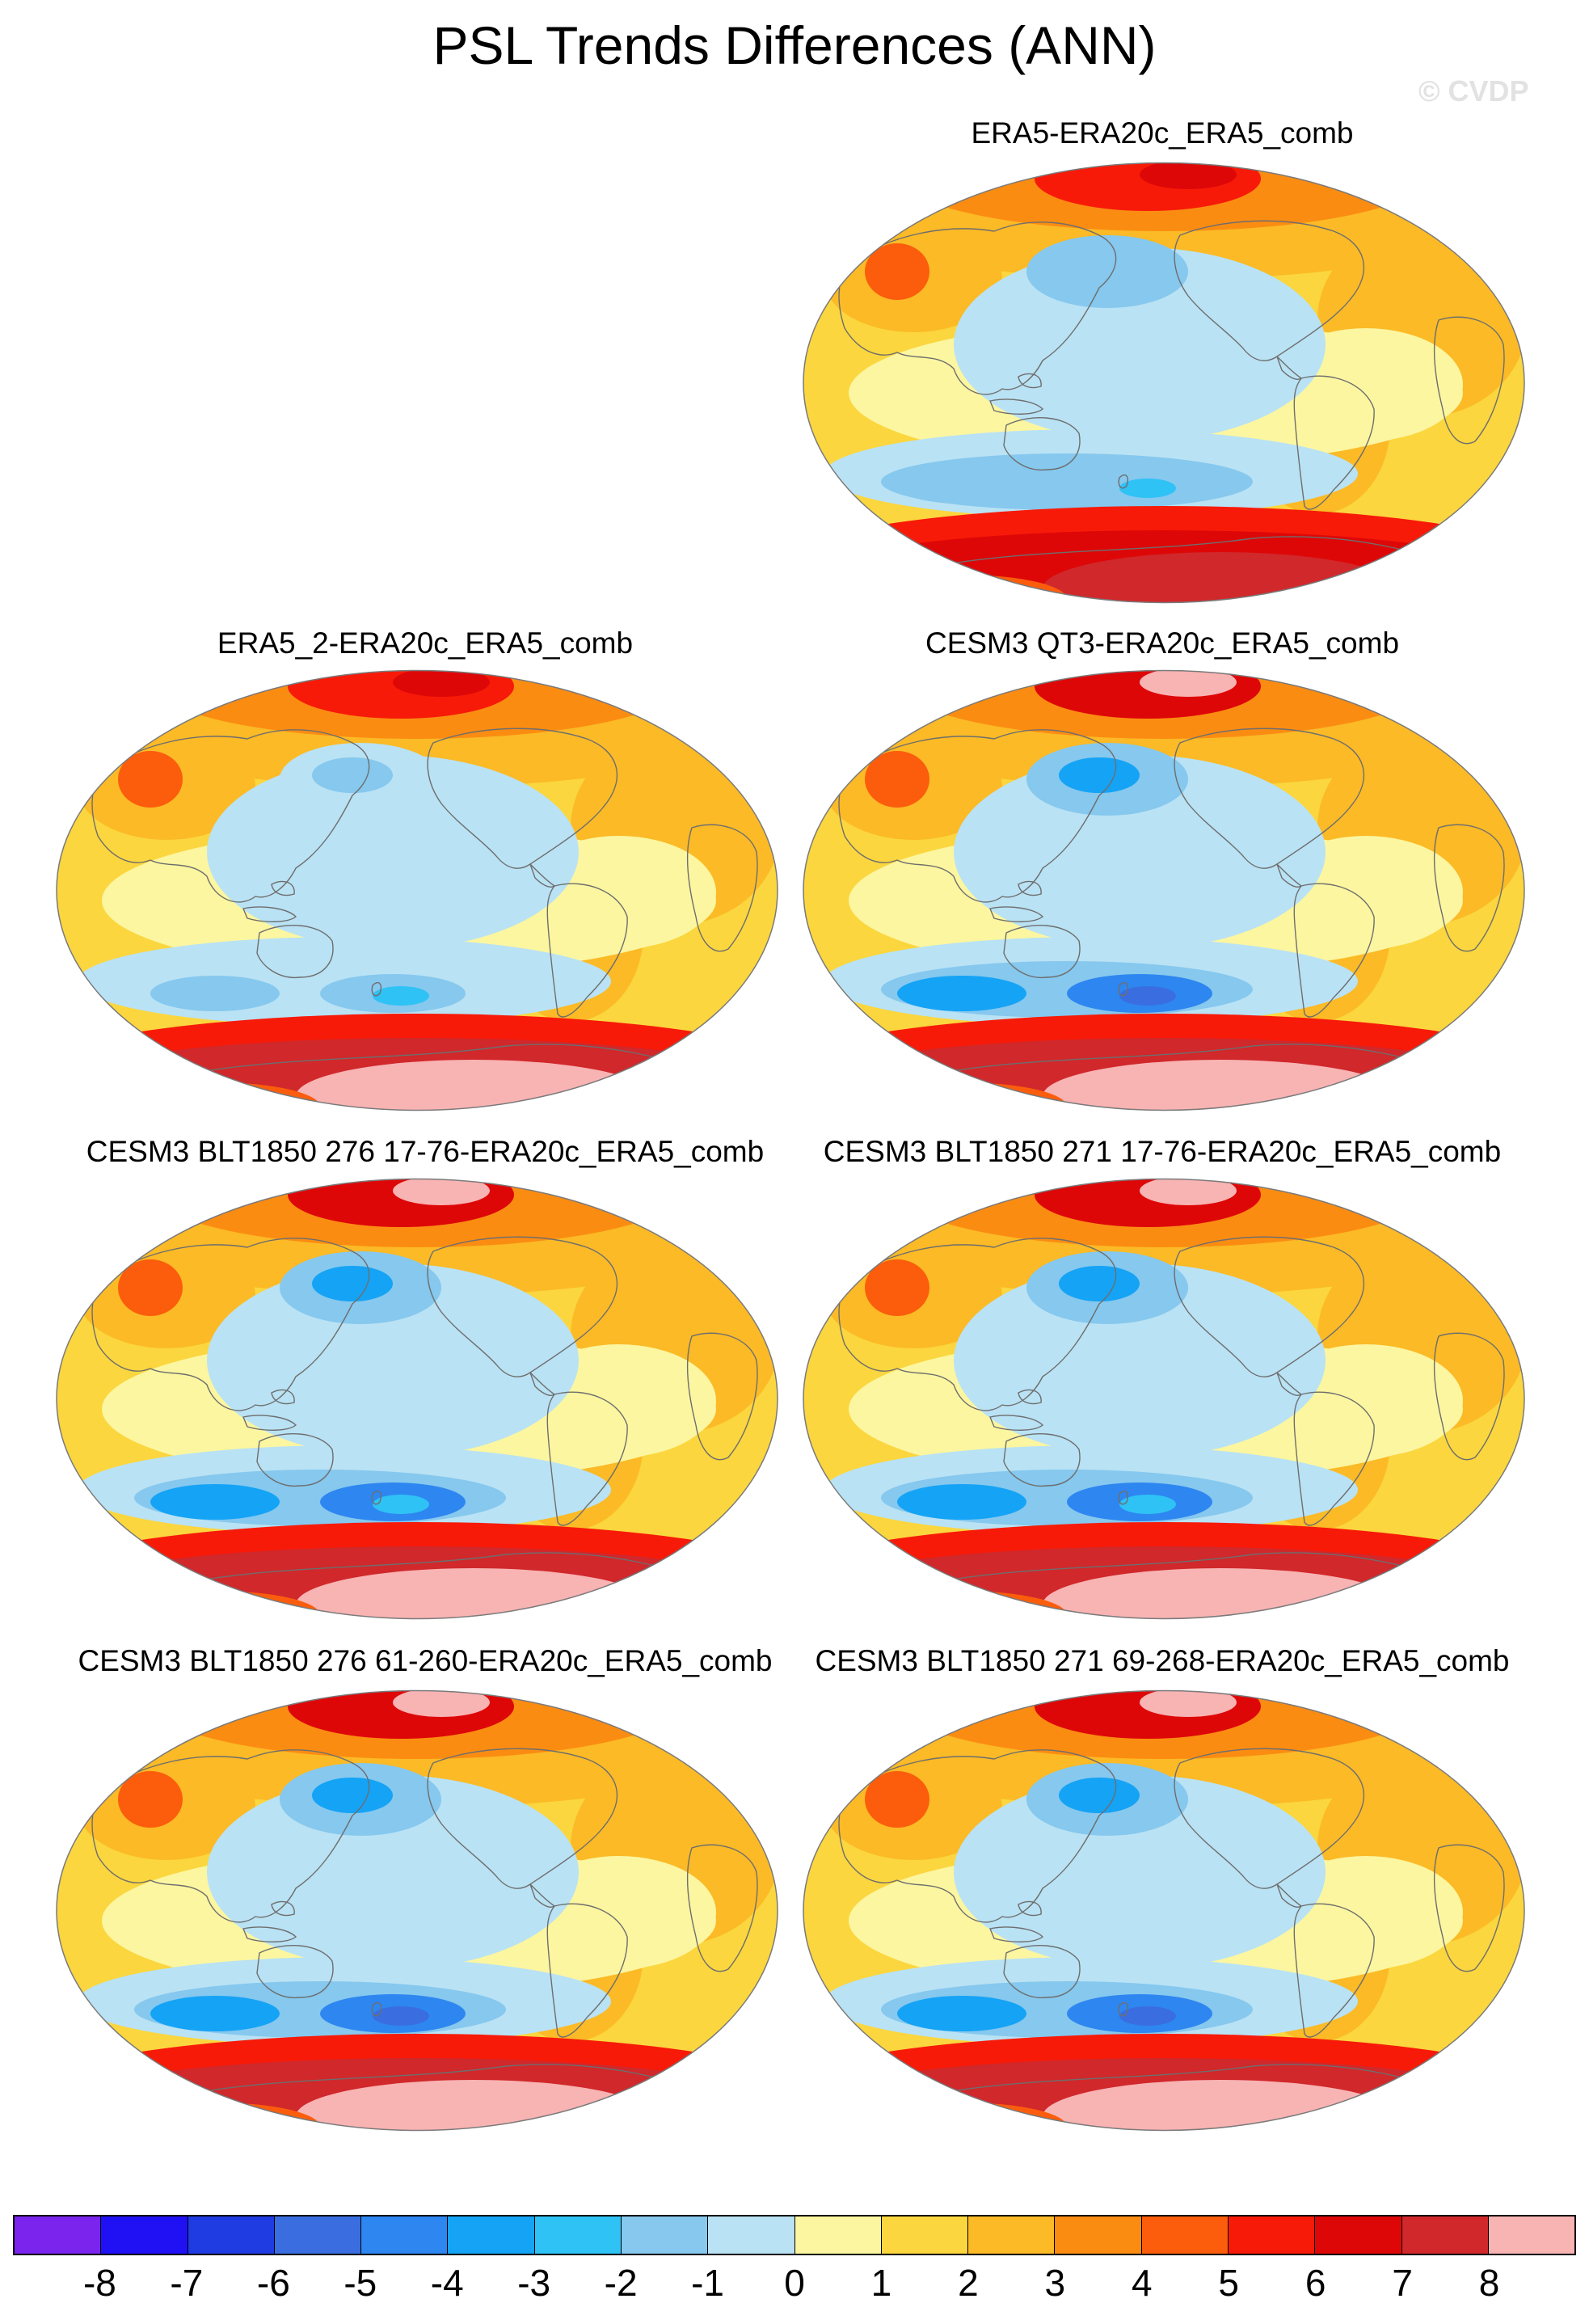 Image resolution: width=1589 pixels, height=2324 pixels. What do you see at coordinates (1229, 2283) in the screenshot?
I see `colorbar-tick-label: 5` at bounding box center [1229, 2283].